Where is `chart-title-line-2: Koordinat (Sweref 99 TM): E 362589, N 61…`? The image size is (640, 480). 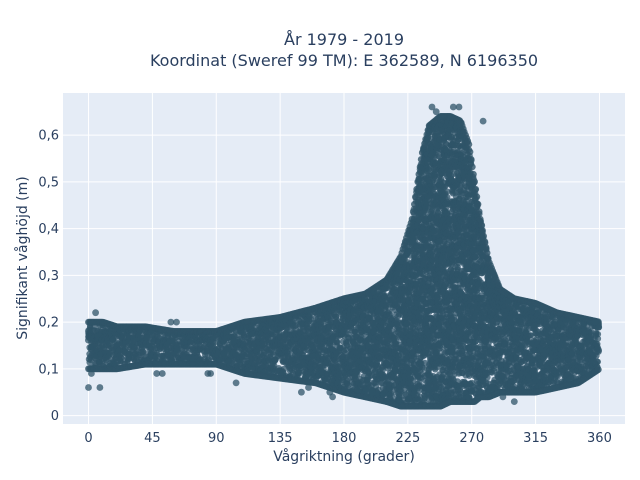
chart-title-line-2: Koordinat (Sweref 99 TM): E 362589, N 61… is located at coordinates (344, 60).